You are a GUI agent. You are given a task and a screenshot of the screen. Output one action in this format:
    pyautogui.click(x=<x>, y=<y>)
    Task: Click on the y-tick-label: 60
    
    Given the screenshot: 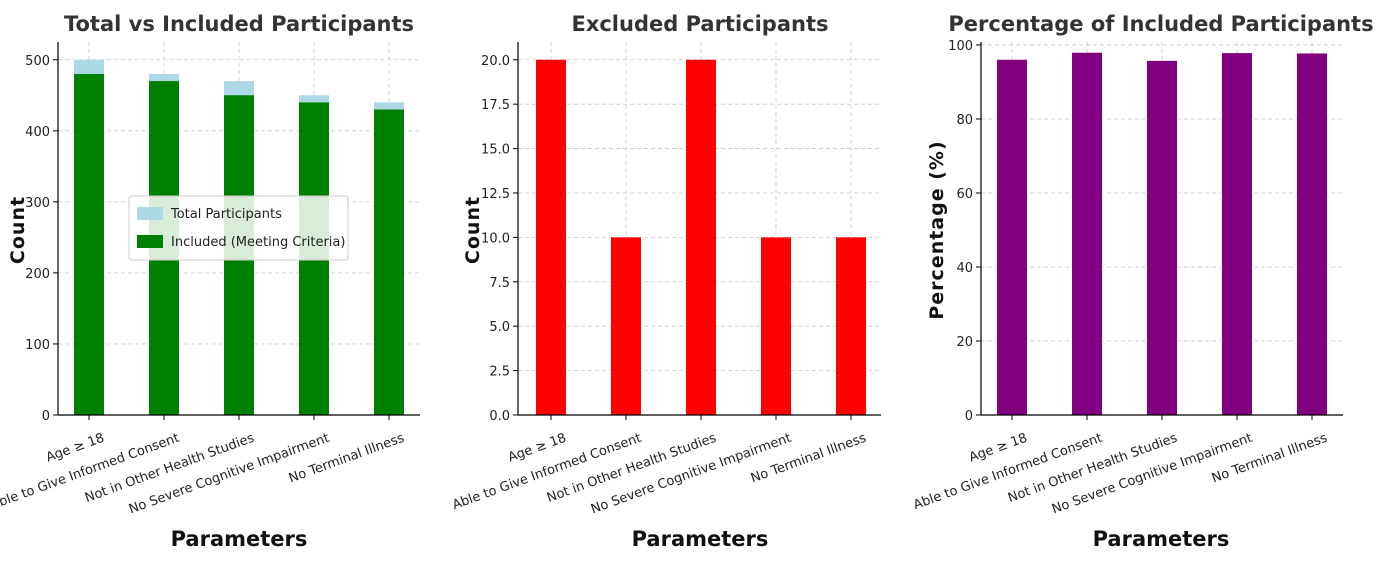 What is the action you would take?
    pyautogui.click(x=964, y=194)
    